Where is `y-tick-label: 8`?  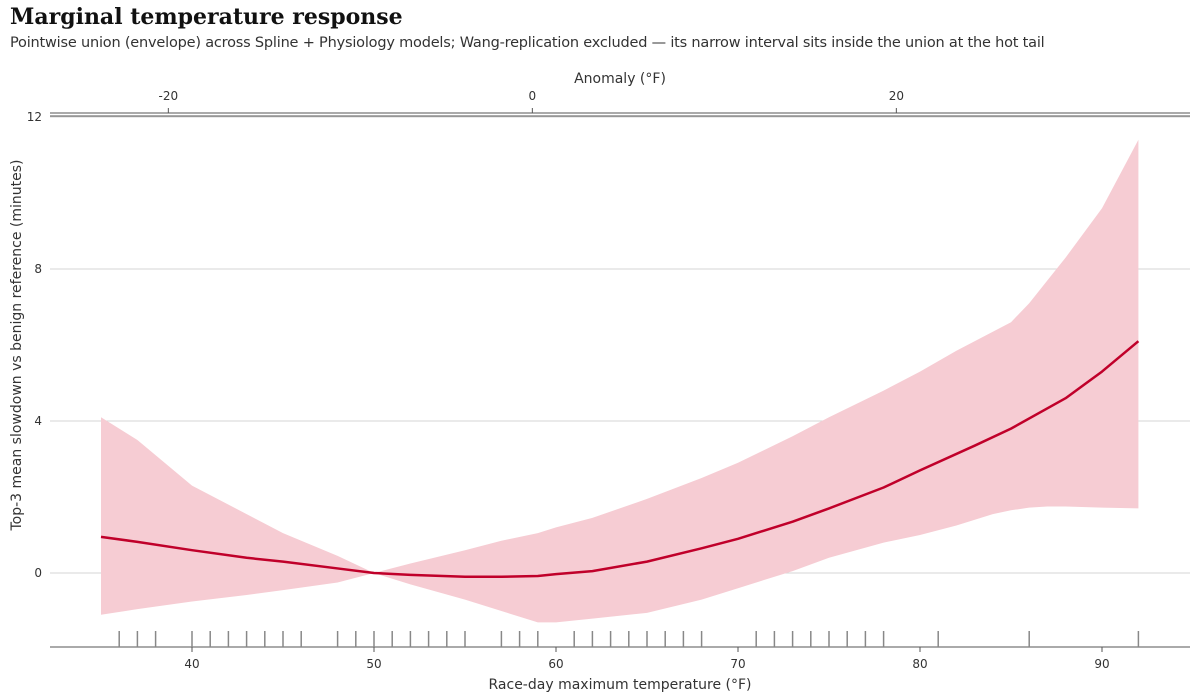
y-tick-label: 8 is located at coordinates (38, 269).